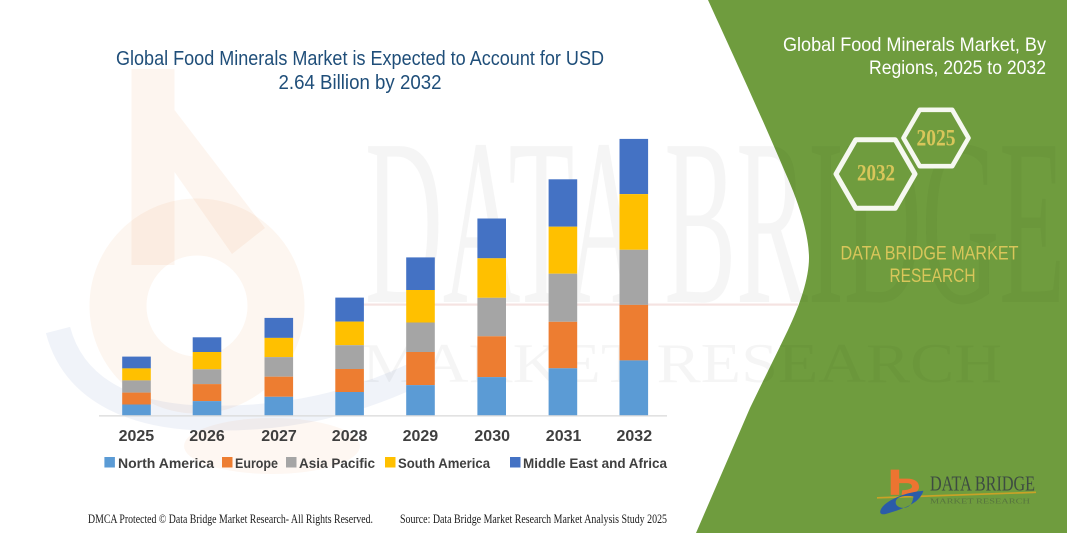 The height and width of the screenshot is (533, 1067). I want to click on svg-text: 2027, so click(279, 436).